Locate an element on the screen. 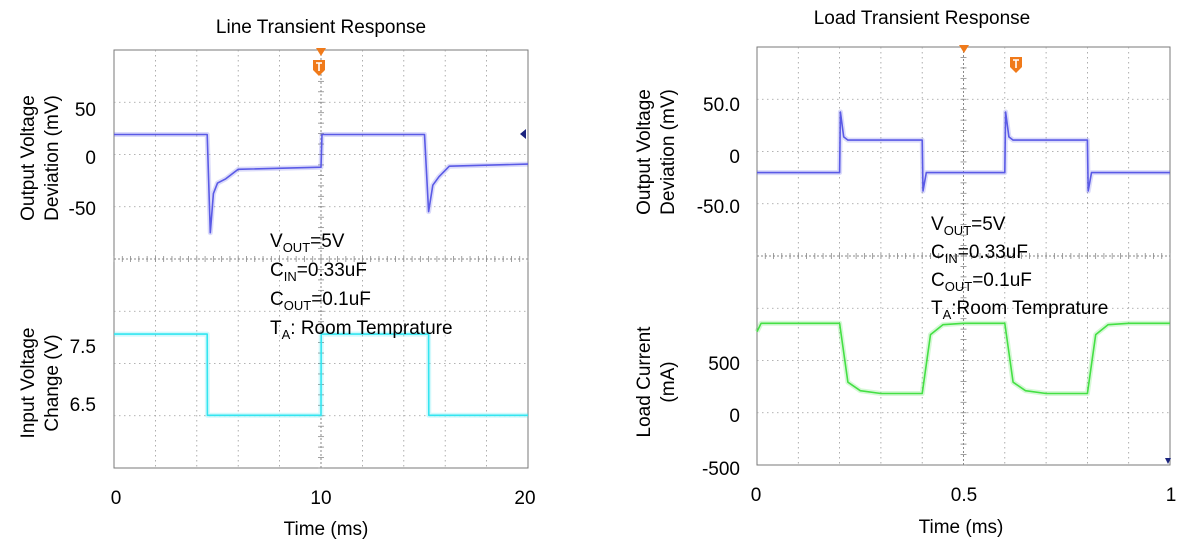 The image size is (1182, 548). load-output-trace is located at coordinates (963, 151).